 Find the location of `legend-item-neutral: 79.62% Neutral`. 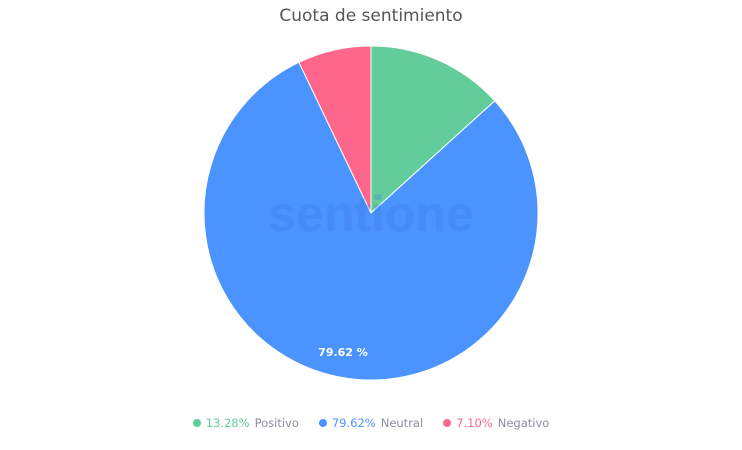

legend-item-neutral: 79.62% Neutral is located at coordinates (371, 423).